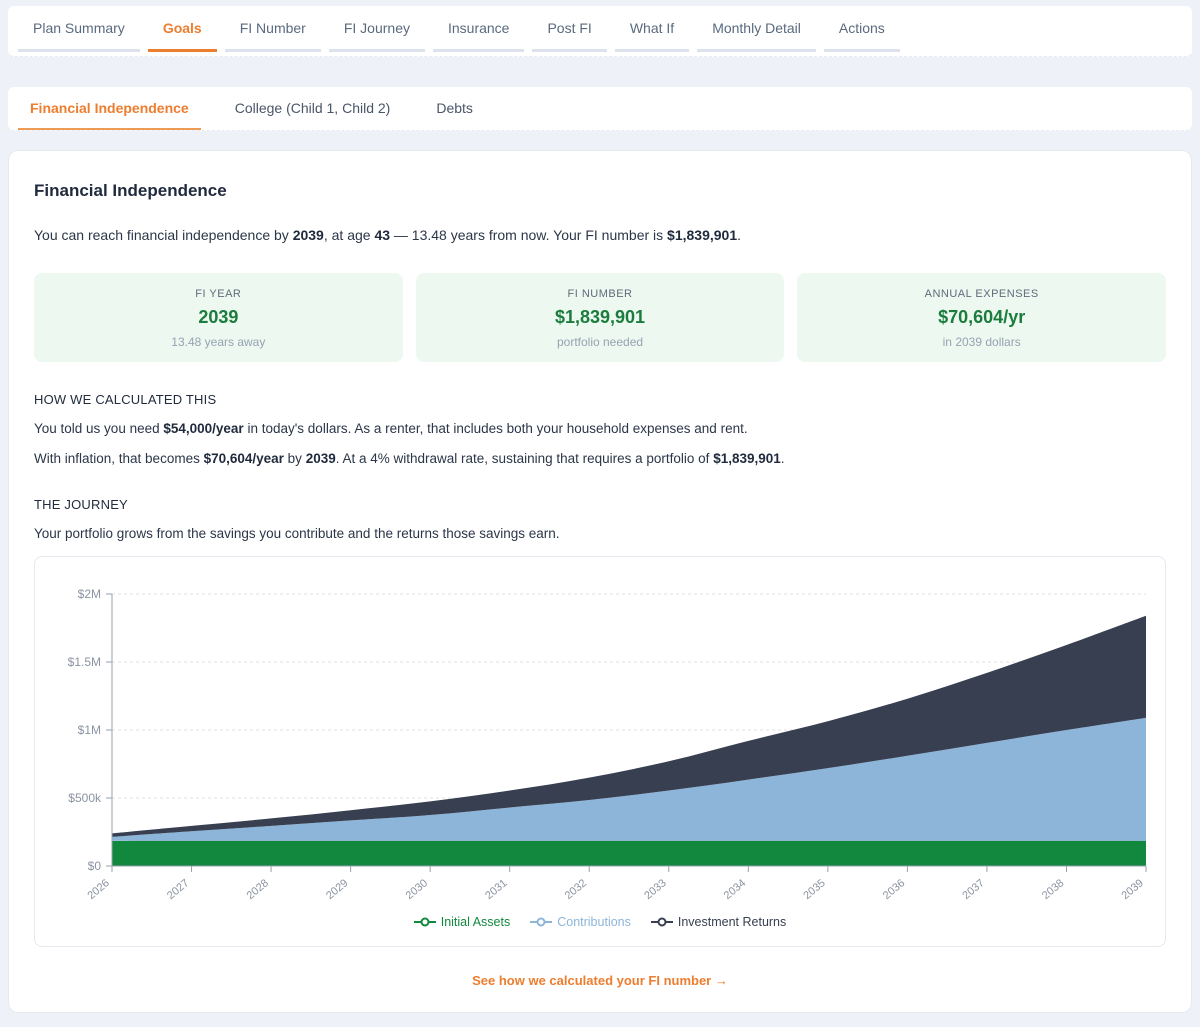  I want to click on svg-text: 2029, so click(337, 889).